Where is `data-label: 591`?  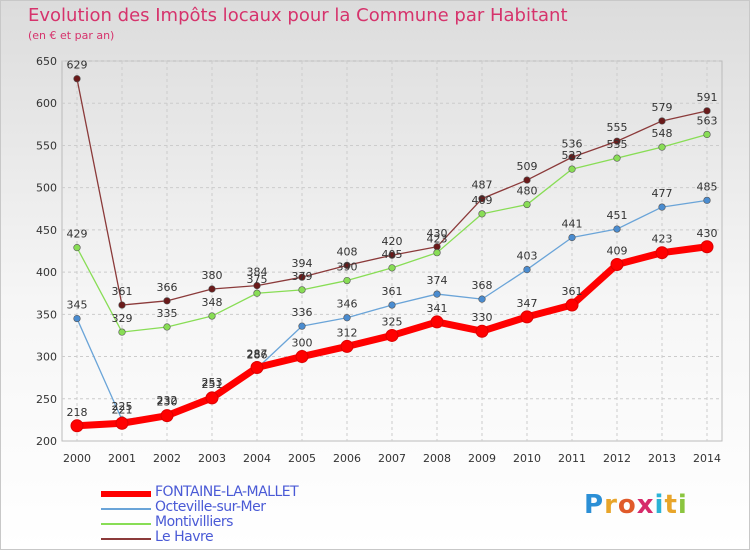 data-label: 591 is located at coordinates (707, 97).